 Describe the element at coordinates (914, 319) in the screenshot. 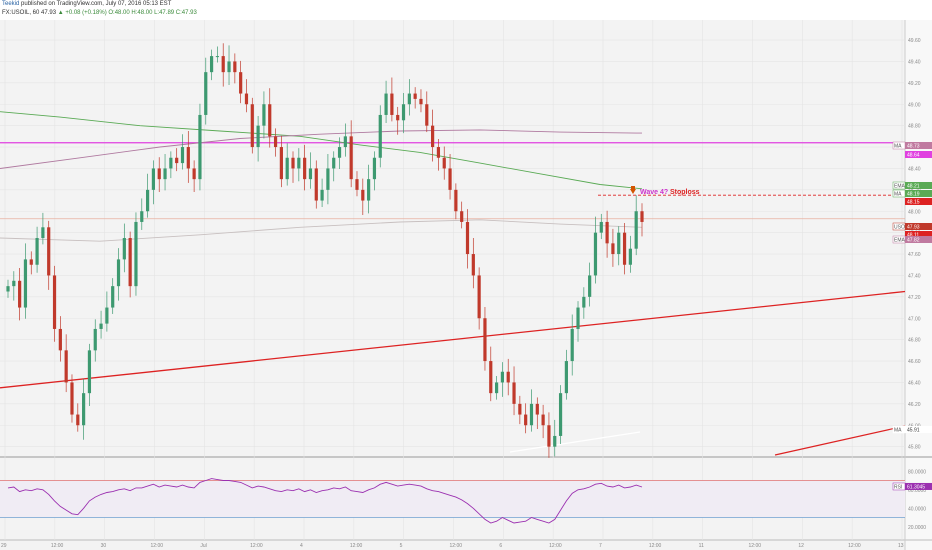

I see `price-tick: 47.00` at that location.